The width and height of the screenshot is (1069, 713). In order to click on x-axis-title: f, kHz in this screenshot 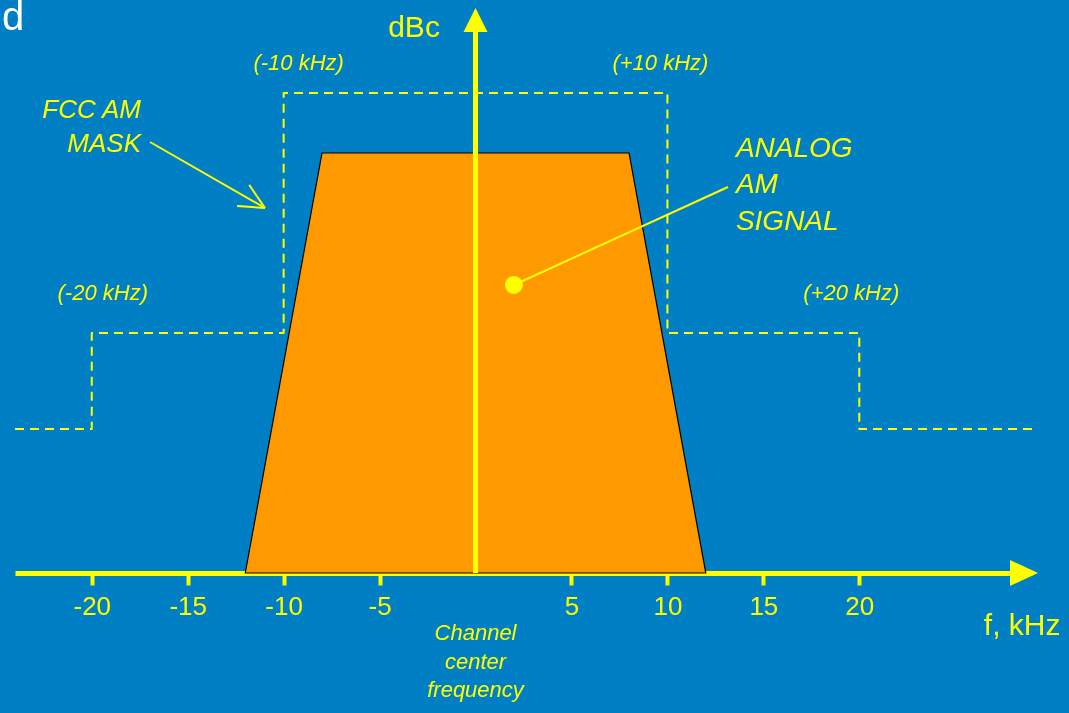, I will do `click(1022, 624)`.